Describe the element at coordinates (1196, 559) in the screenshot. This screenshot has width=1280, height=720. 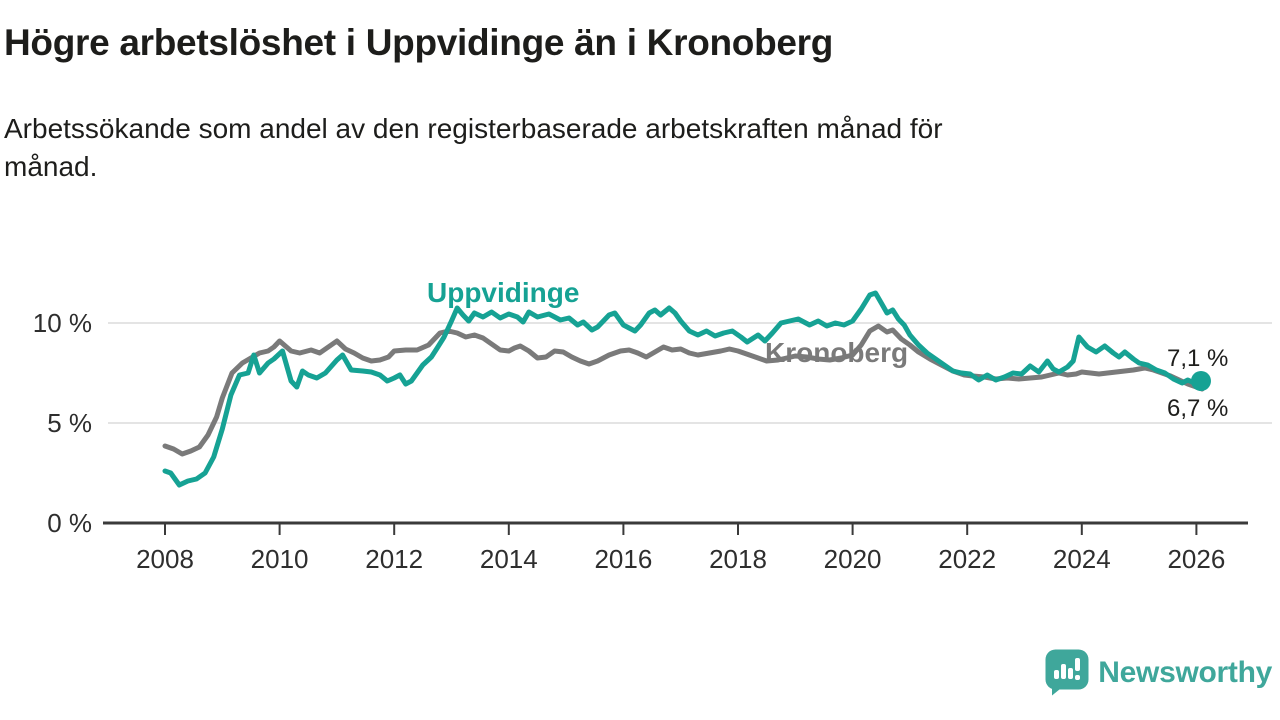
I see `x-axis-tick-label: 2026` at that location.